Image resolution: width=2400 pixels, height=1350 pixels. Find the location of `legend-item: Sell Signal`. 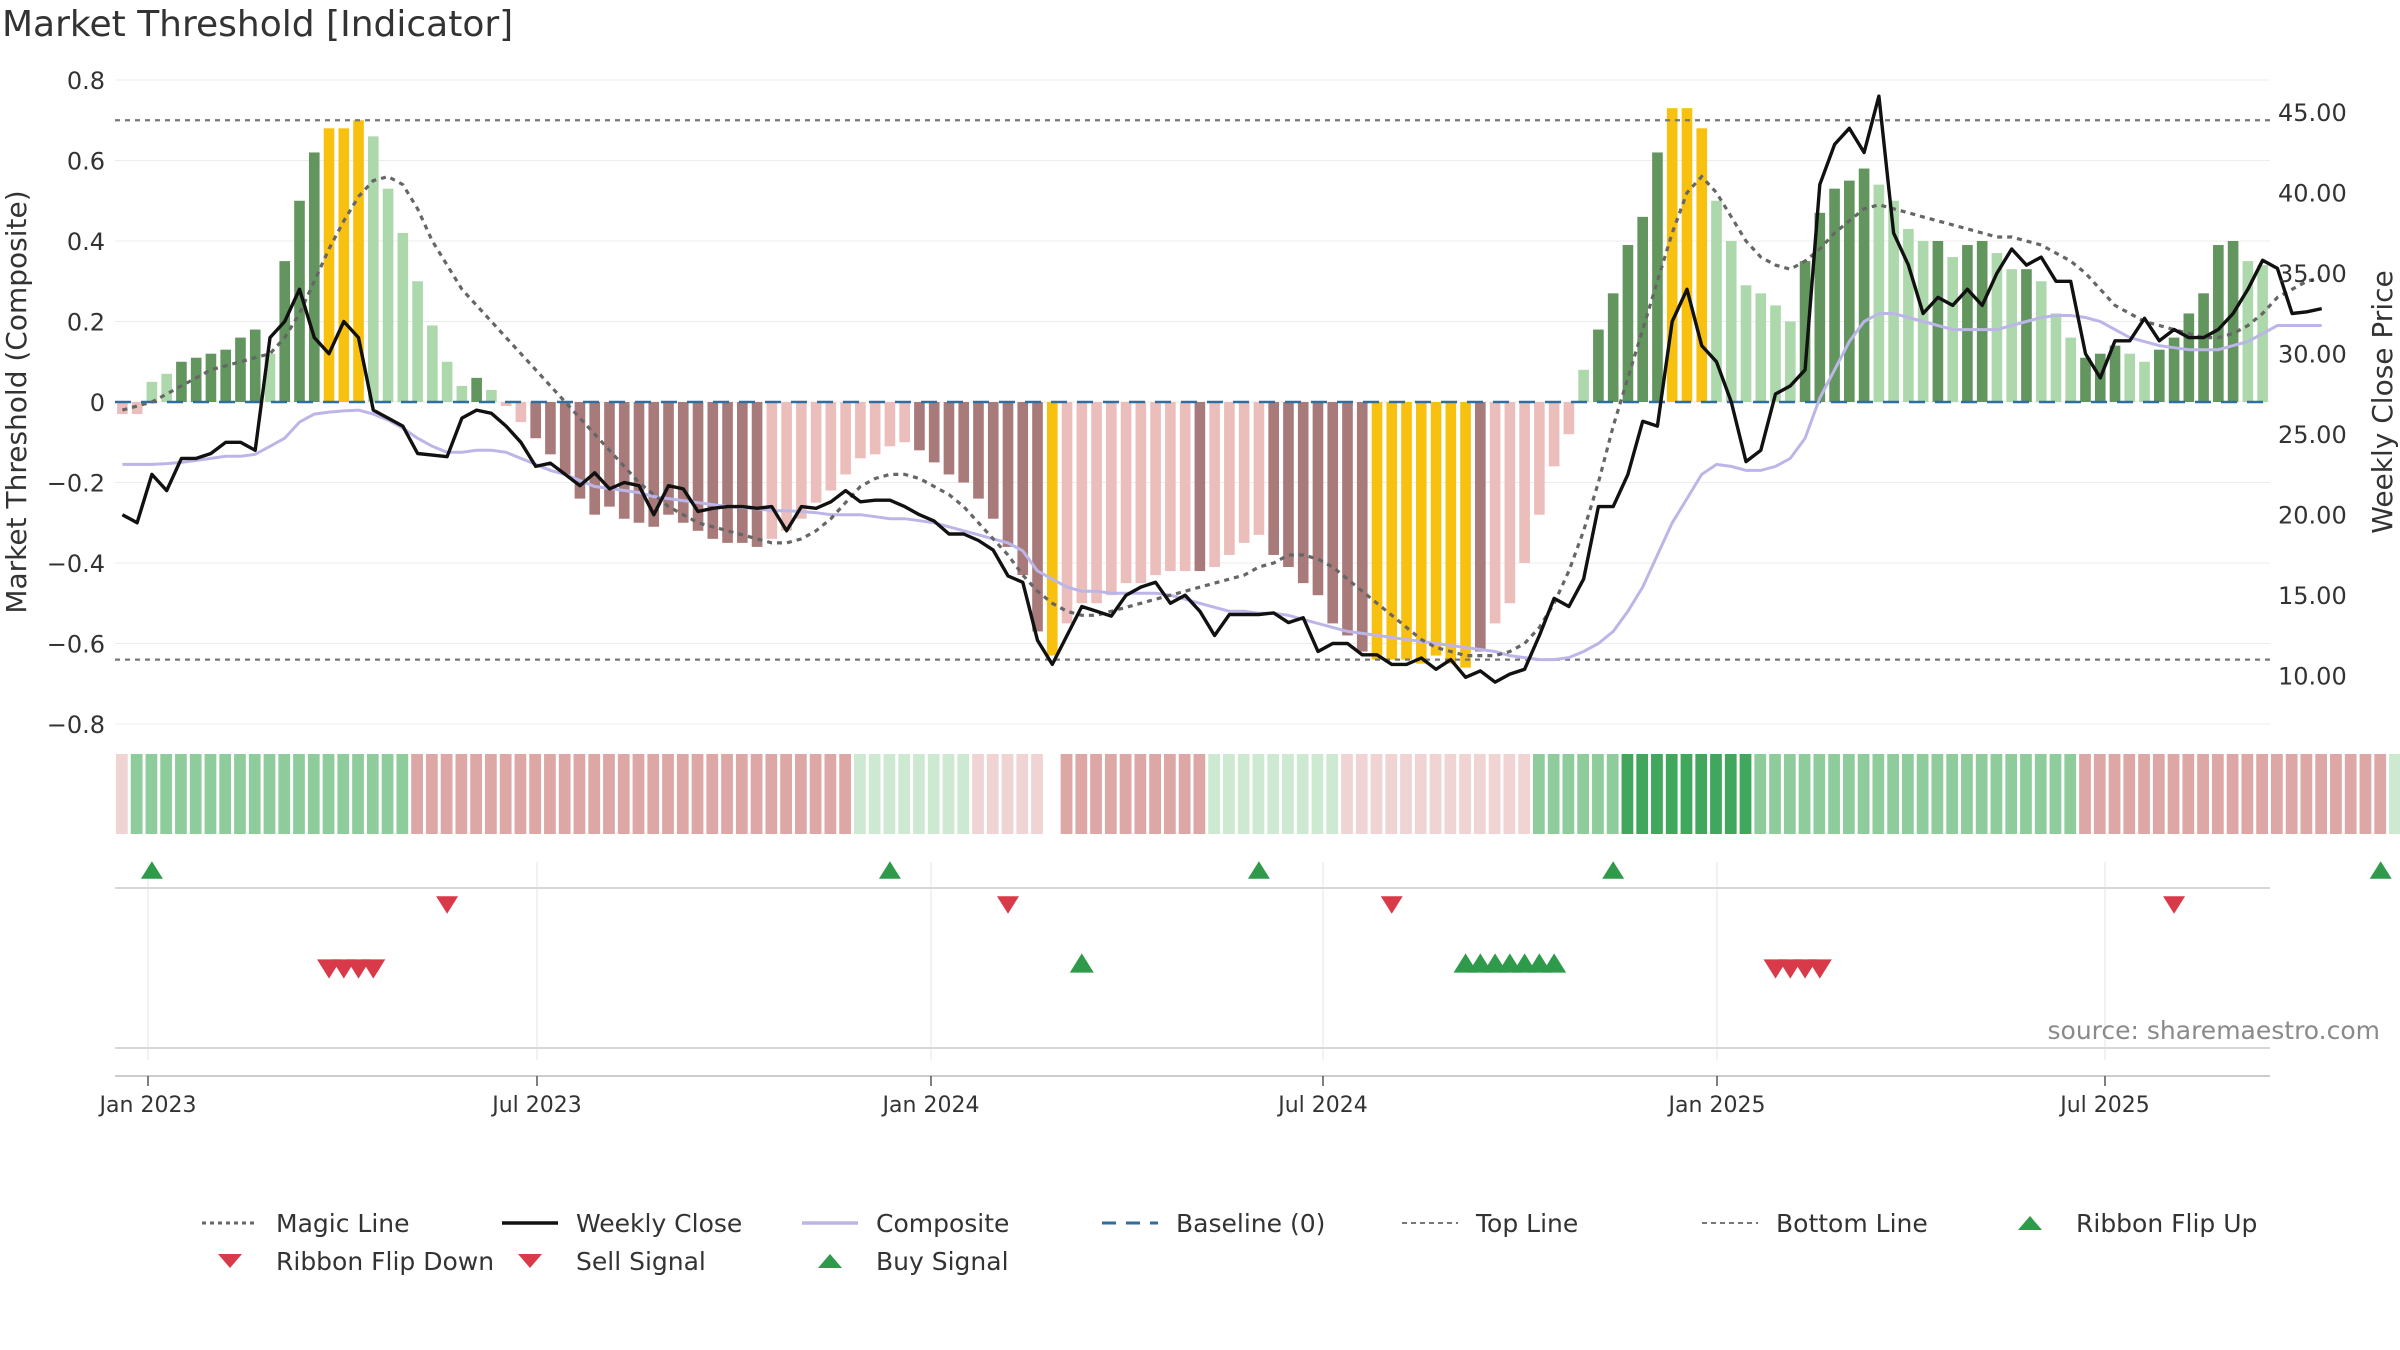

legend-item: Sell Signal is located at coordinates (650, 1261).